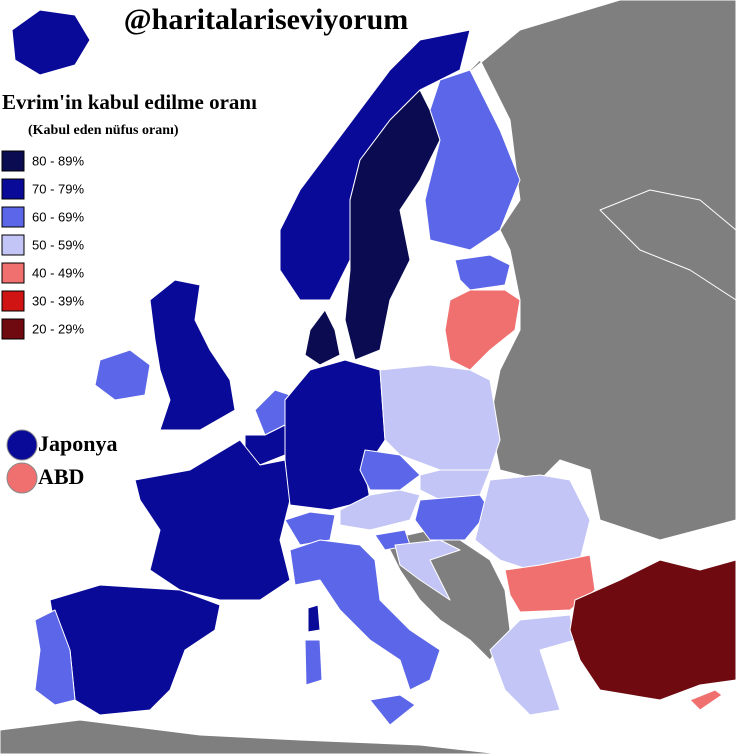 This screenshot has width=736, height=754. I want to click on marker-label: ABD, so click(61, 476).